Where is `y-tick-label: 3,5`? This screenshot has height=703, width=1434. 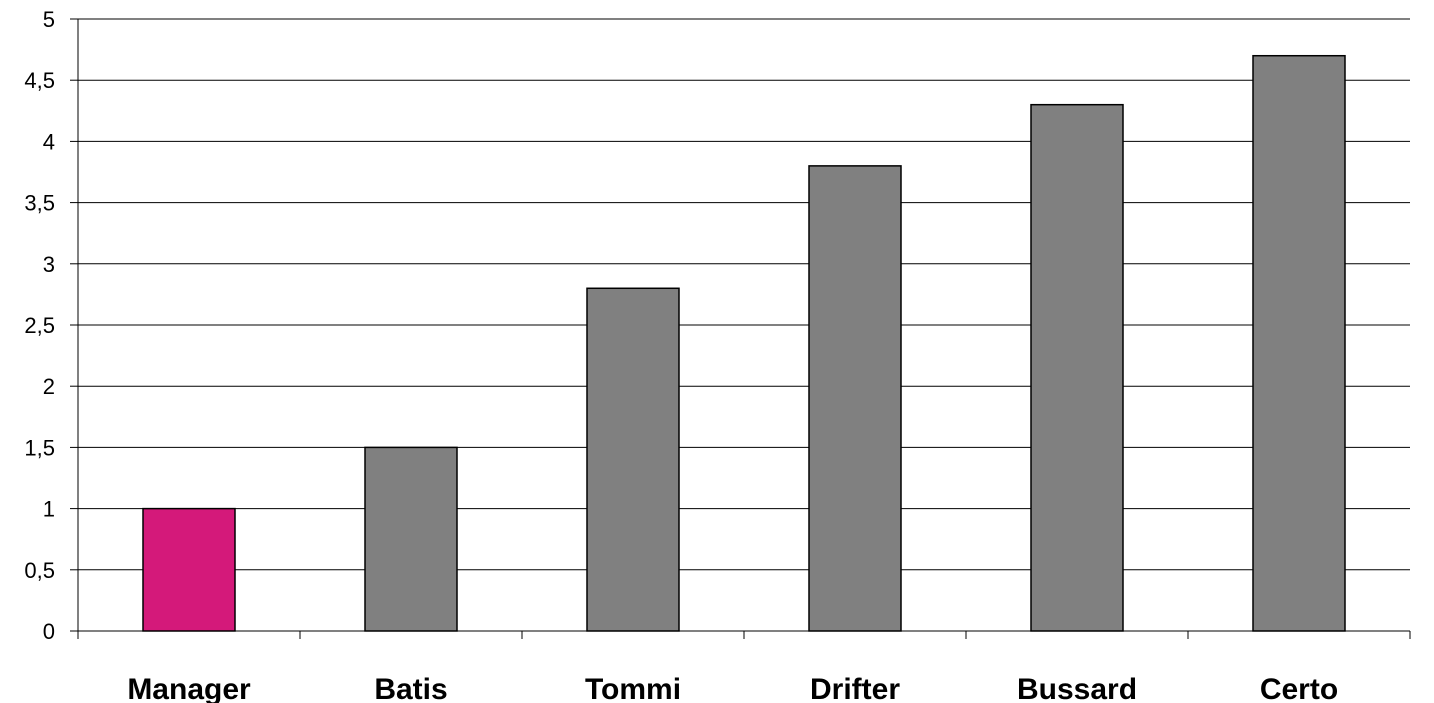
y-tick-label: 3,5 is located at coordinates (39, 203).